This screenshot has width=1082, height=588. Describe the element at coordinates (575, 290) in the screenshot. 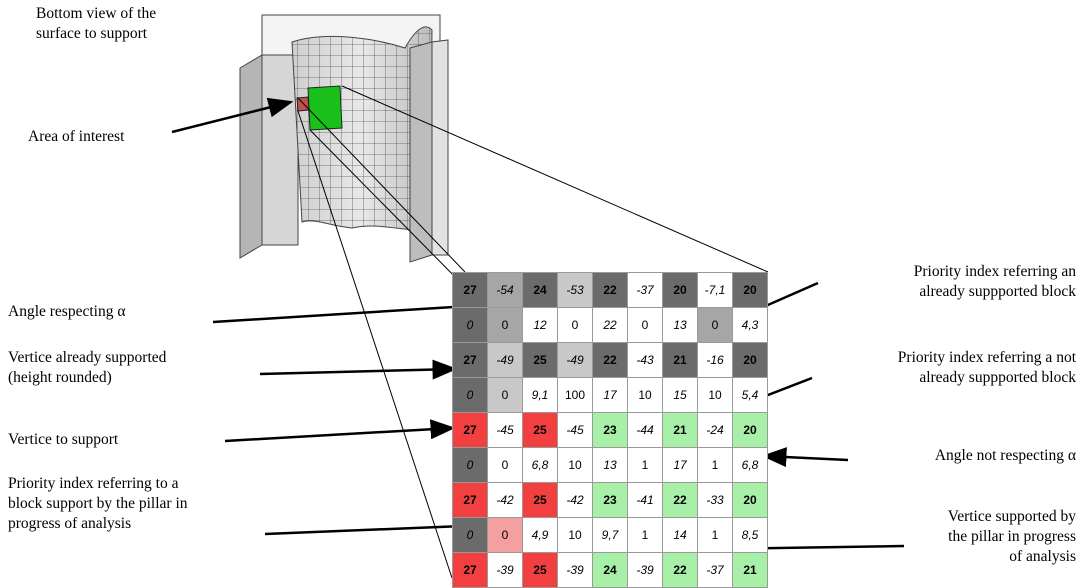

I see `grid-cell: -53` at that location.